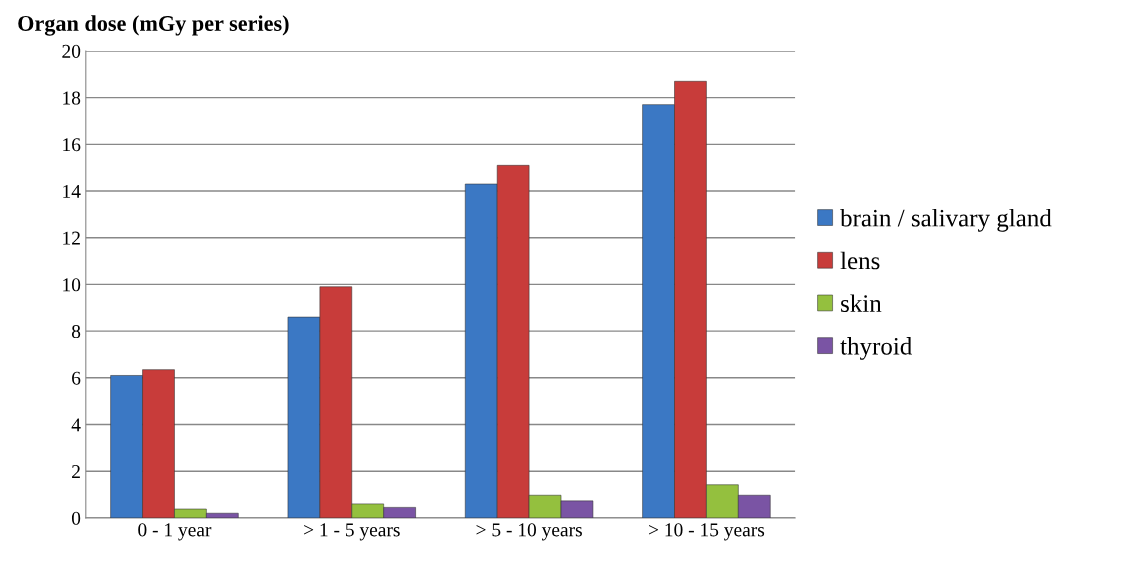 Image resolution: width=1144 pixels, height=566 pixels. Describe the element at coordinates (876, 348) in the screenshot. I see `legend-label: thyroid` at that location.